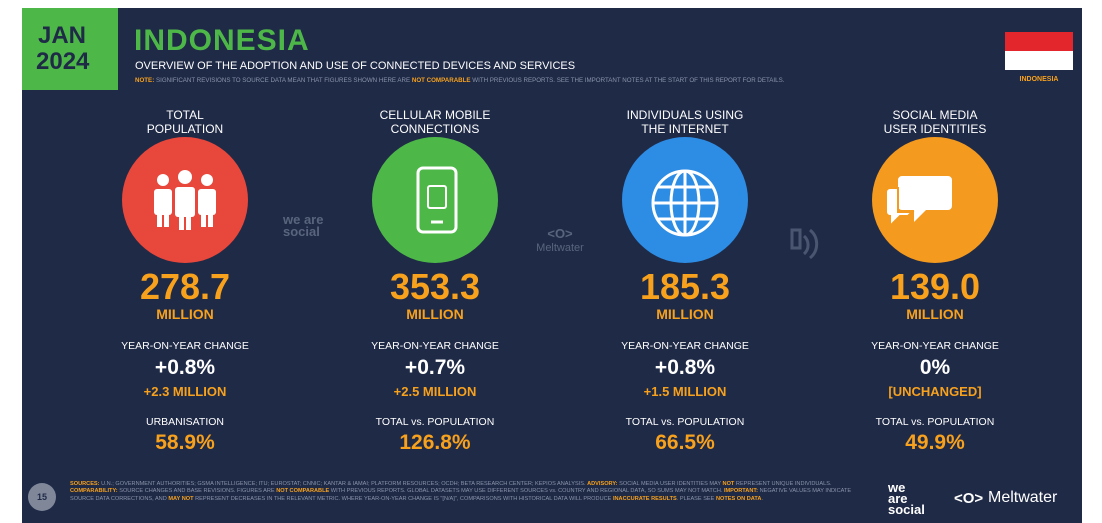  What do you see at coordinates (185, 200) in the screenshot?
I see `people-icon` at bounding box center [185, 200].